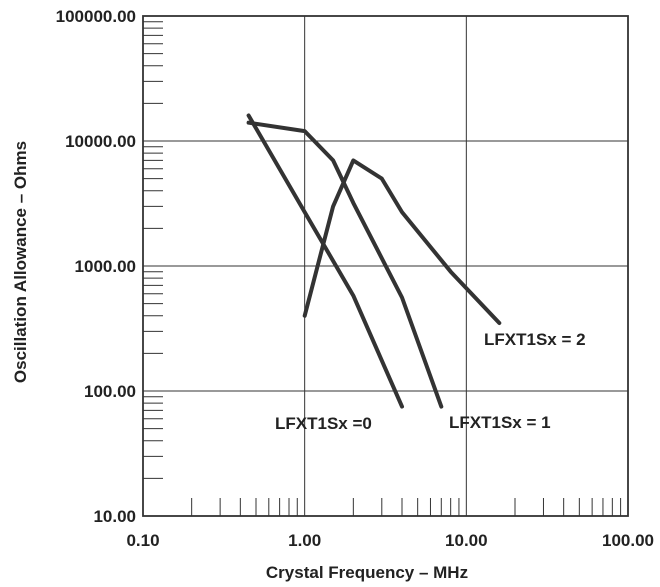 Image resolution: width=660 pixels, height=587 pixels. Describe the element at coordinates (628, 540) in the screenshot. I see `x-tick-label: 100.00` at that location.